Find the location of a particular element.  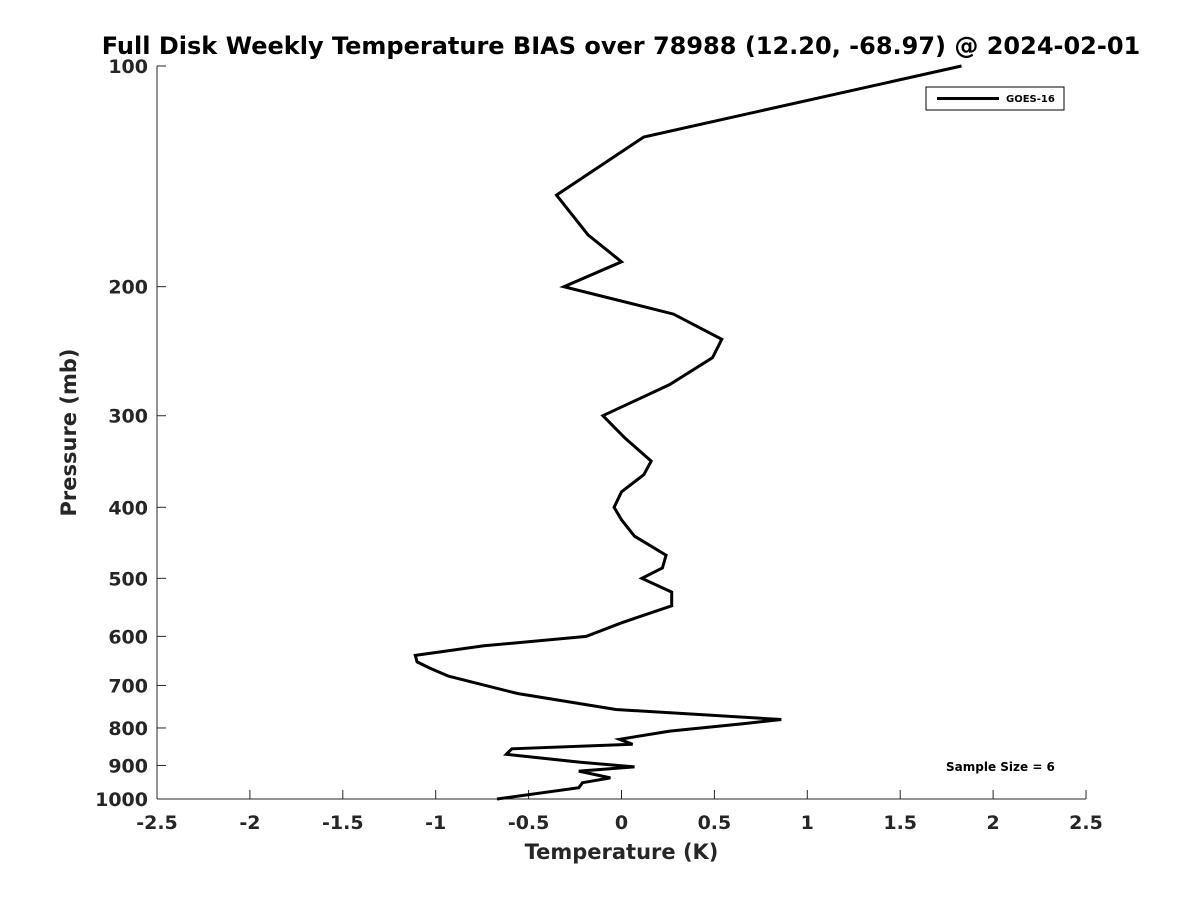

x-tick-label: 2.5 is located at coordinates (1086, 823).